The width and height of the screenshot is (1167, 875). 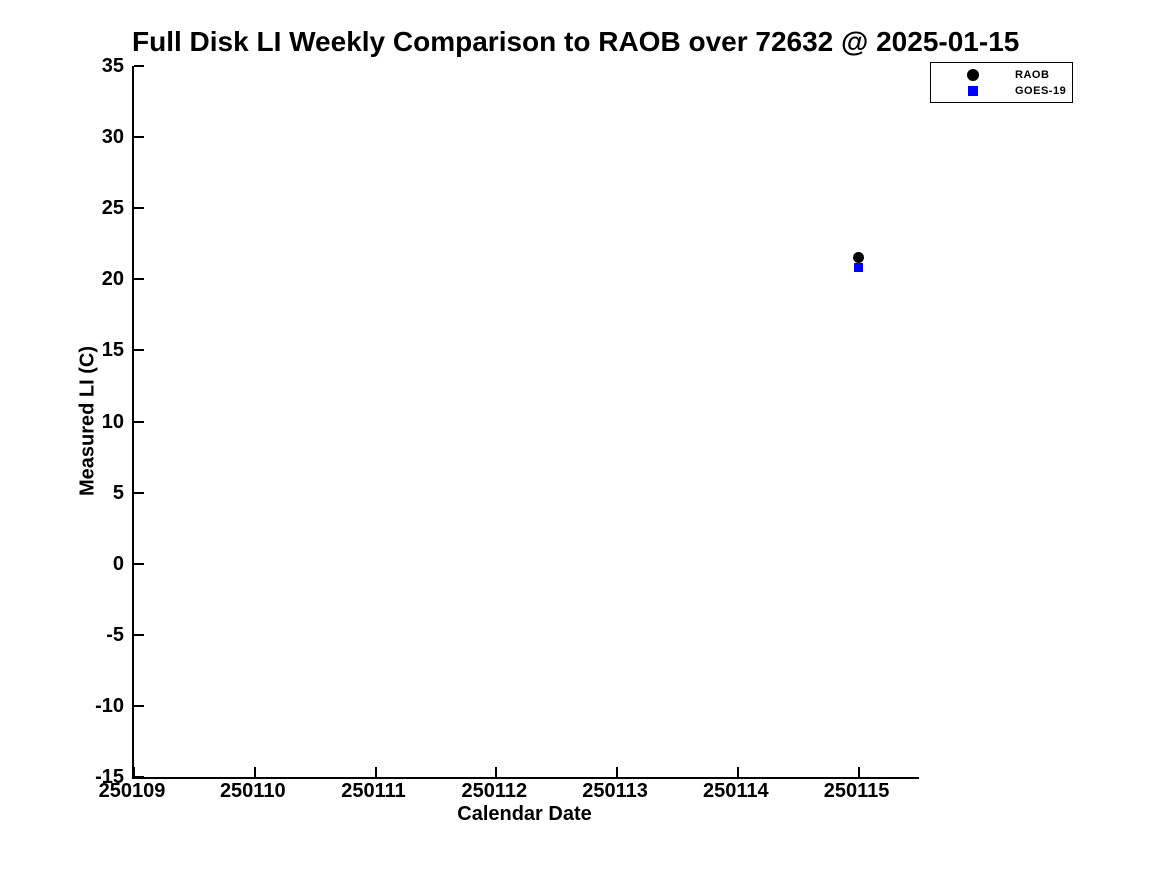 I want to click on x-tick-label: 250113, so click(x=615, y=791).